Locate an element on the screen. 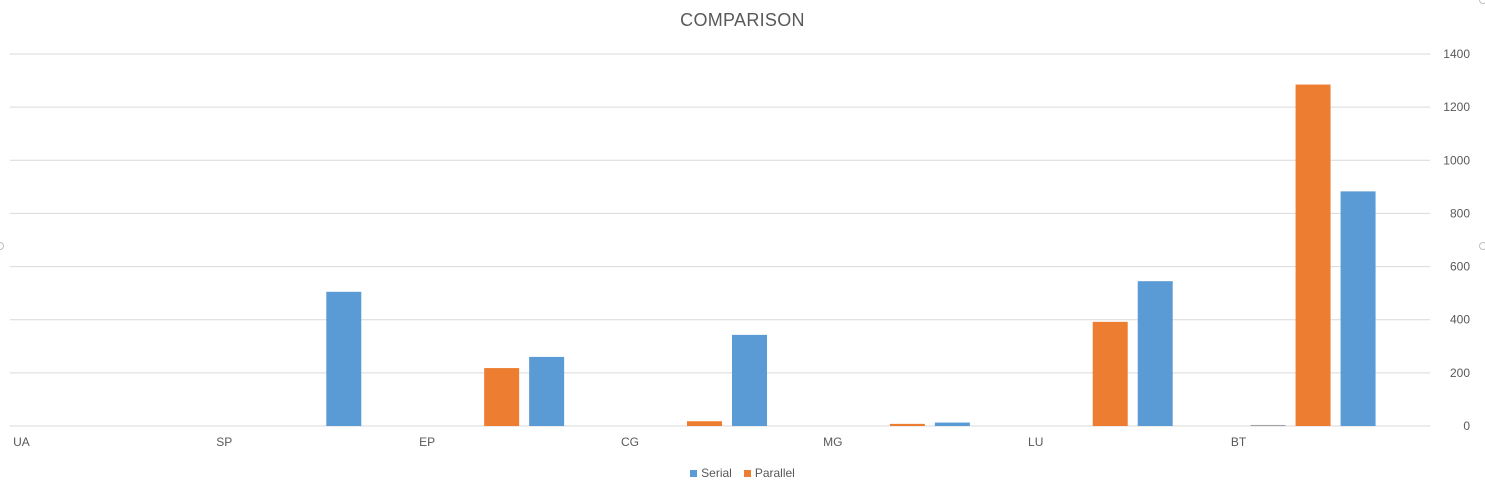 The height and width of the screenshot is (492, 1485). bar-serial-sp is located at coordinates (344, 358).